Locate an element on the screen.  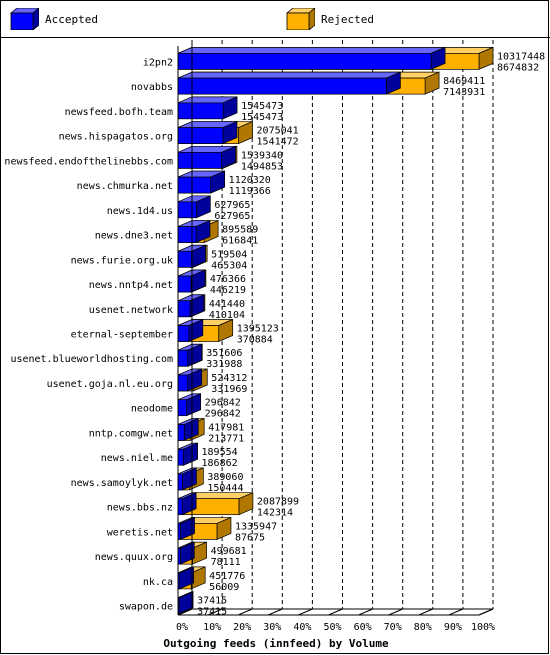
value-label-top: 2075041 is located at coordinates (278, 131).